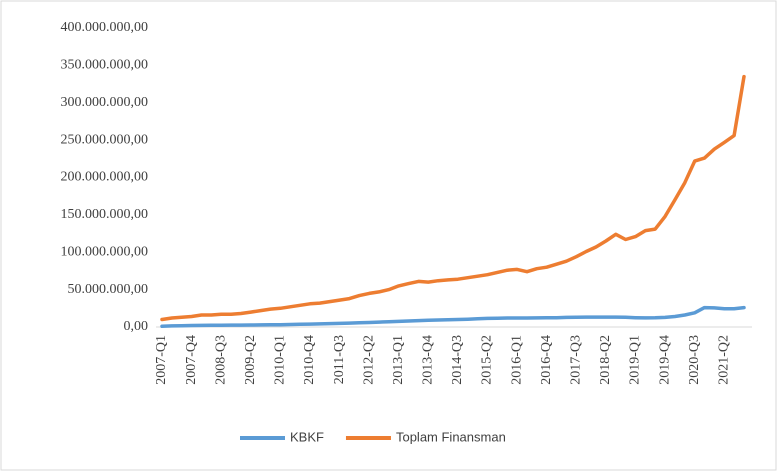 The image size is (778, 472). I want to click on x-tick-label: 2016-Q4, so click(546, 360).